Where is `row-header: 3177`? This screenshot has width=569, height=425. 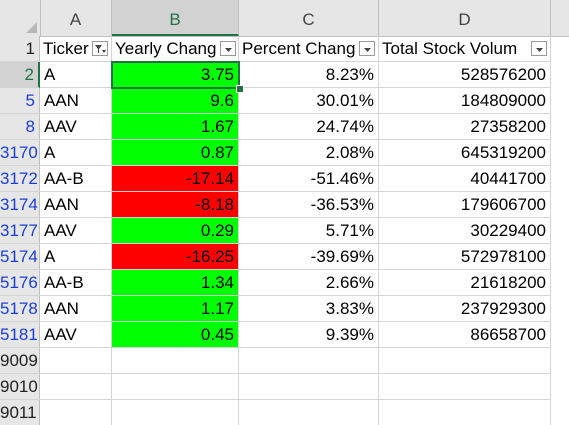 row-header: 3177 is located at coordinates (20, 231).